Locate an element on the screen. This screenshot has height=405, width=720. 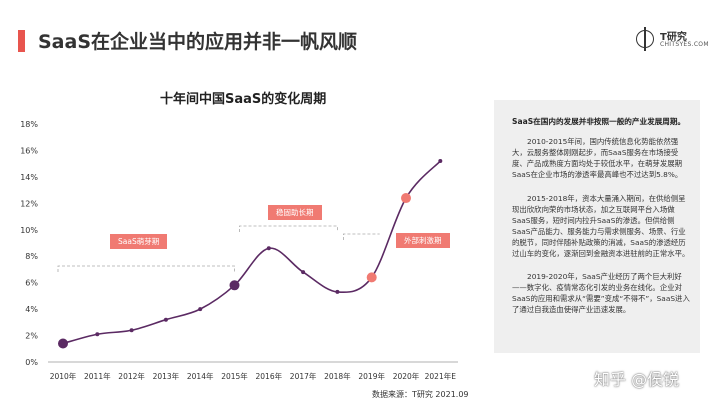
y-tick-label: 2% is located at coordinates (31, 336).